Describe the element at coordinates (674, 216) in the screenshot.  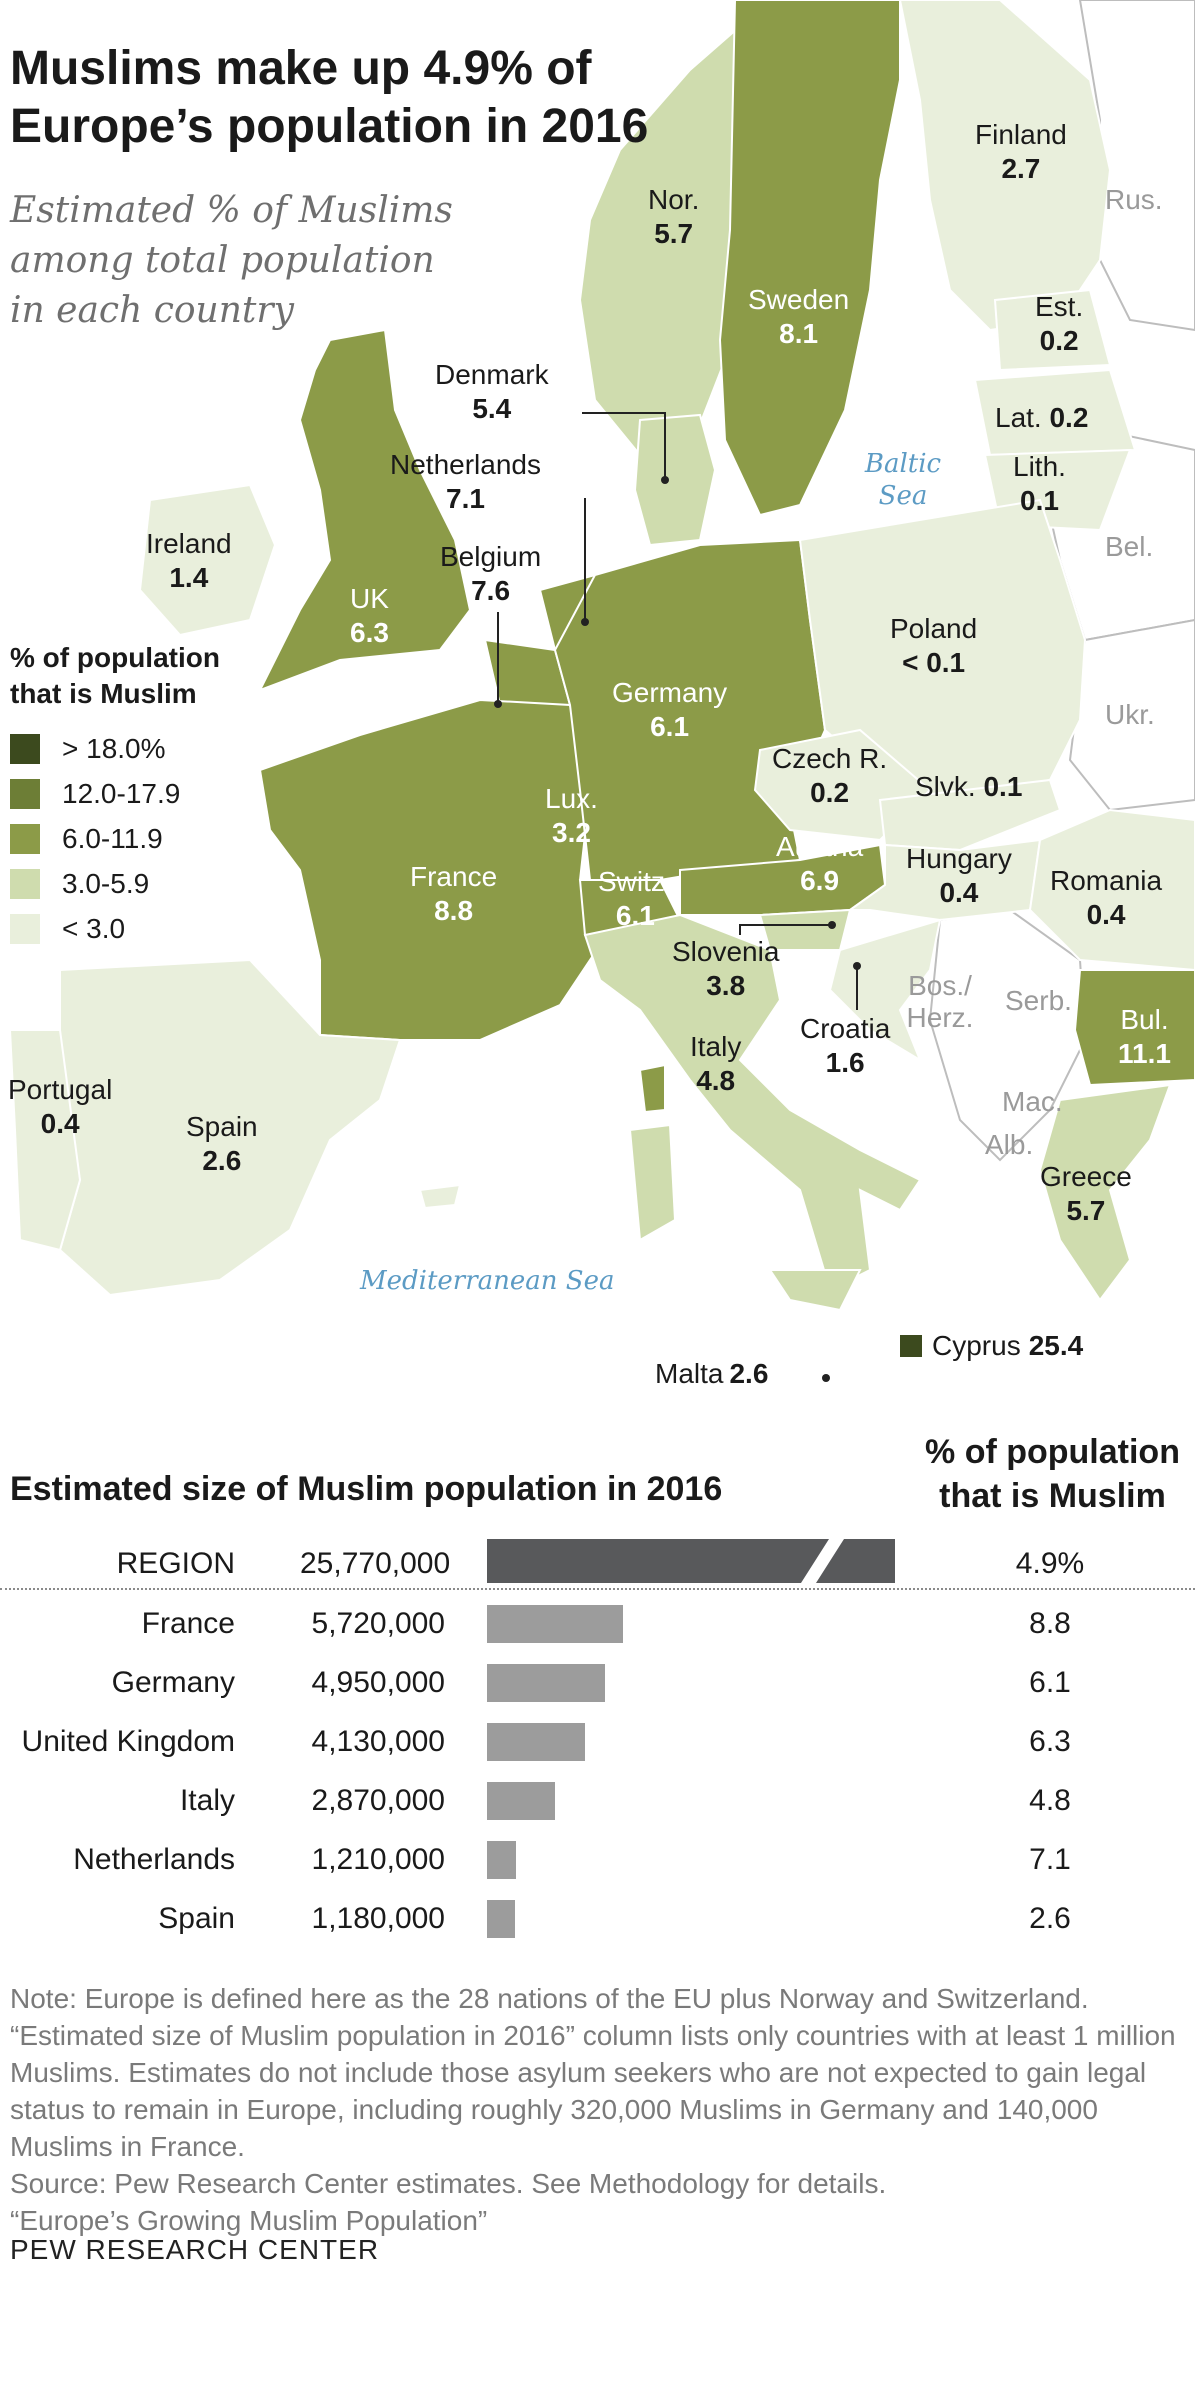
I see `label-norway: Nor. 5.7` at that location.